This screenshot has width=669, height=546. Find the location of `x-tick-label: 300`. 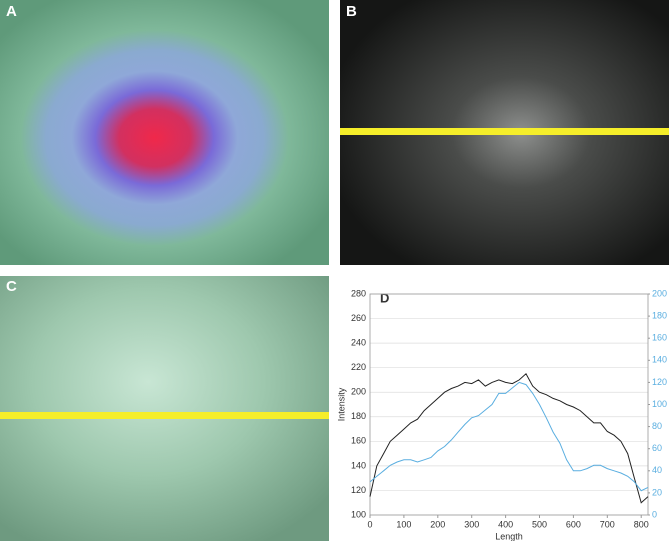

x-tick-label: 300 is located at coordinates (471, 524).